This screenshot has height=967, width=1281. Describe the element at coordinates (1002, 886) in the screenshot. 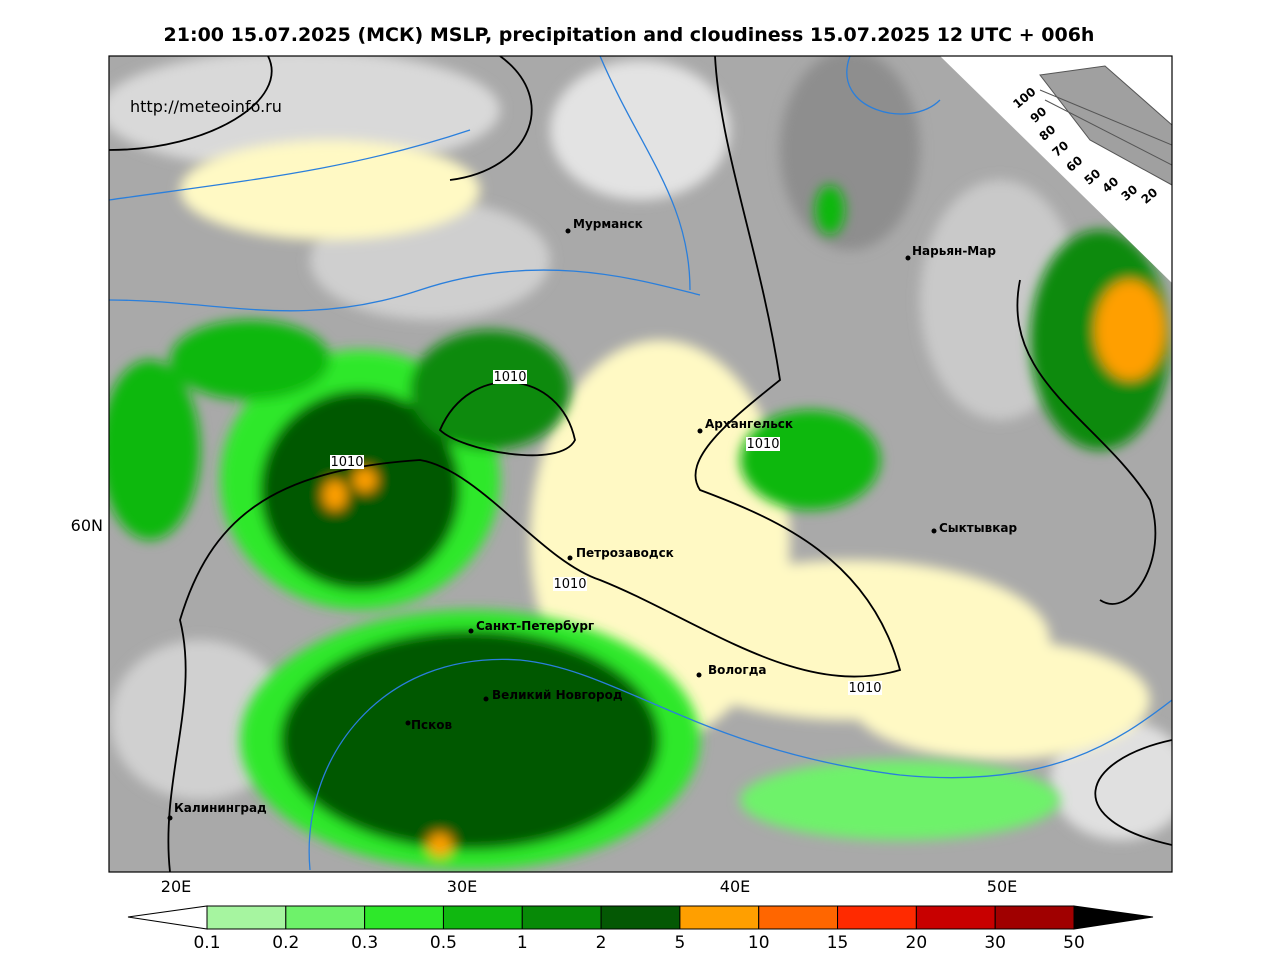

I see `lon-label: 50E` at that location.